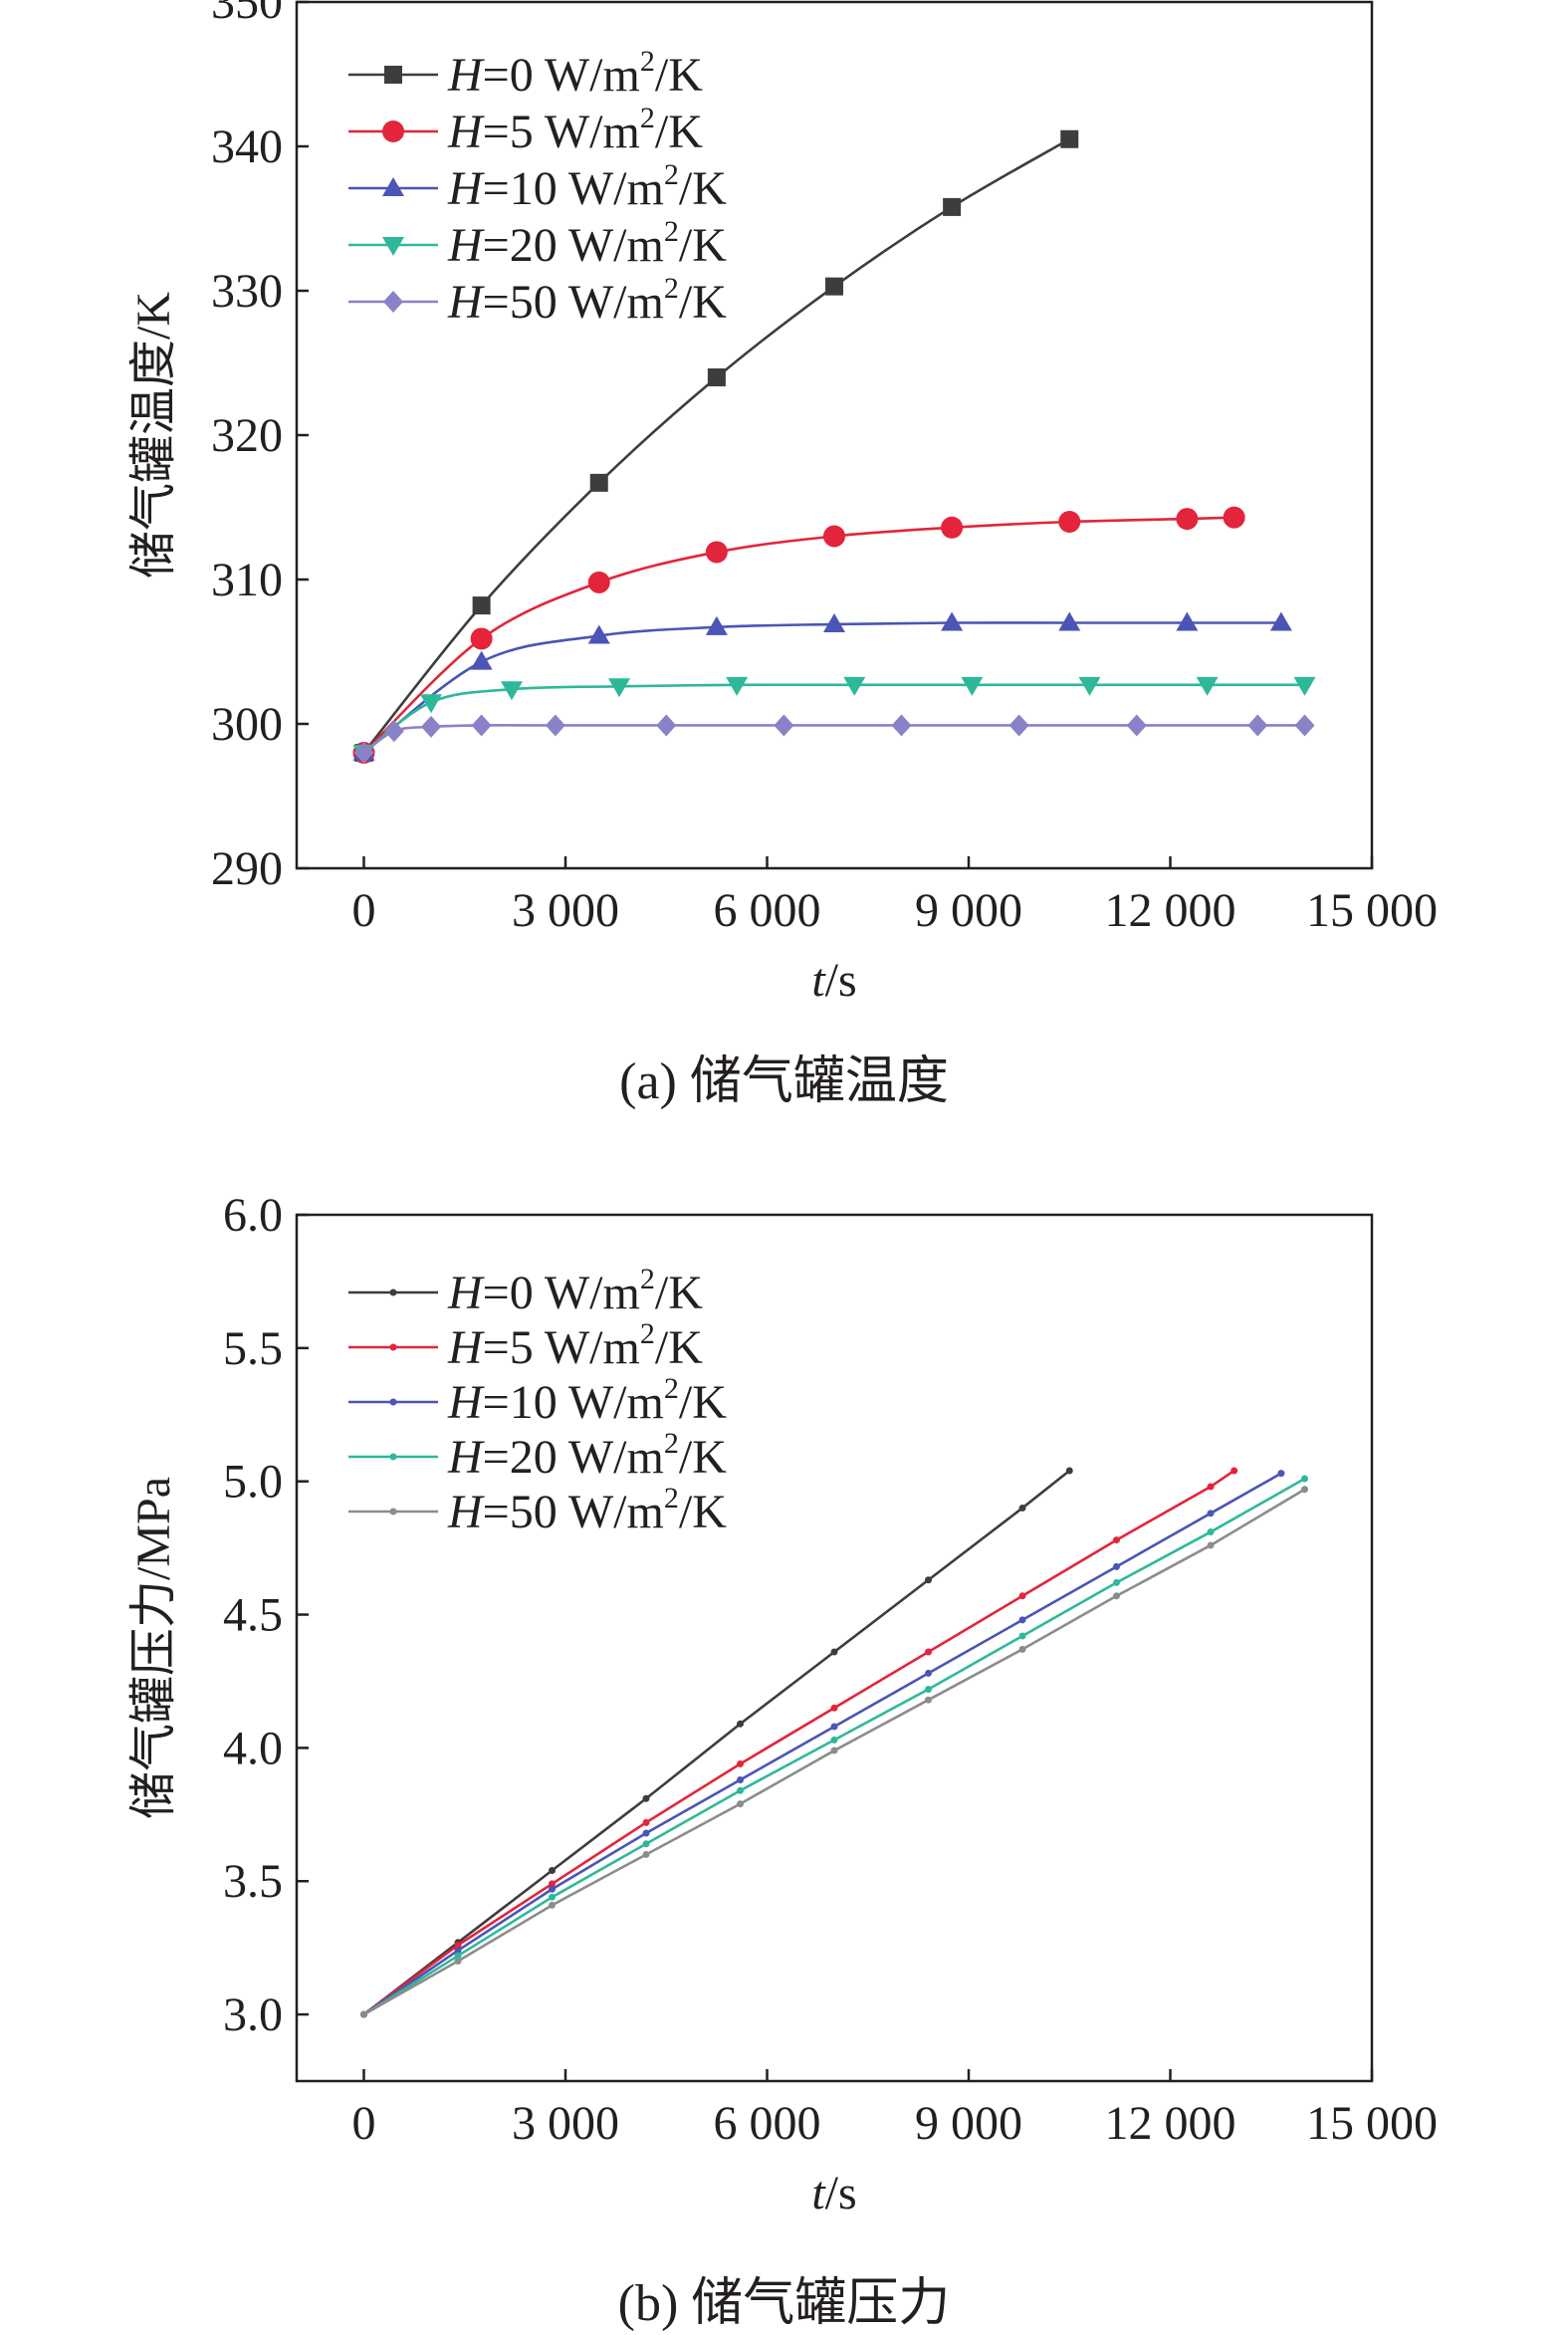  What do you see at coordinates (784, 2303) in the screenshot?
I see `caption-b: (b) 储气罐压力` at bounding box center [784, 2303].